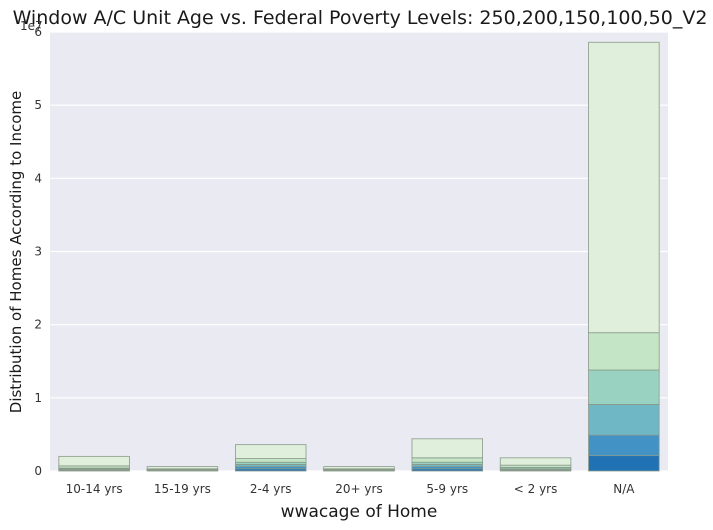 The width and height of the screenshot is (713, 530). What do you see at coordinates (38, 105) in the screenshot?
I see `y-tick-label: 5` at bounding box center [38, 105].